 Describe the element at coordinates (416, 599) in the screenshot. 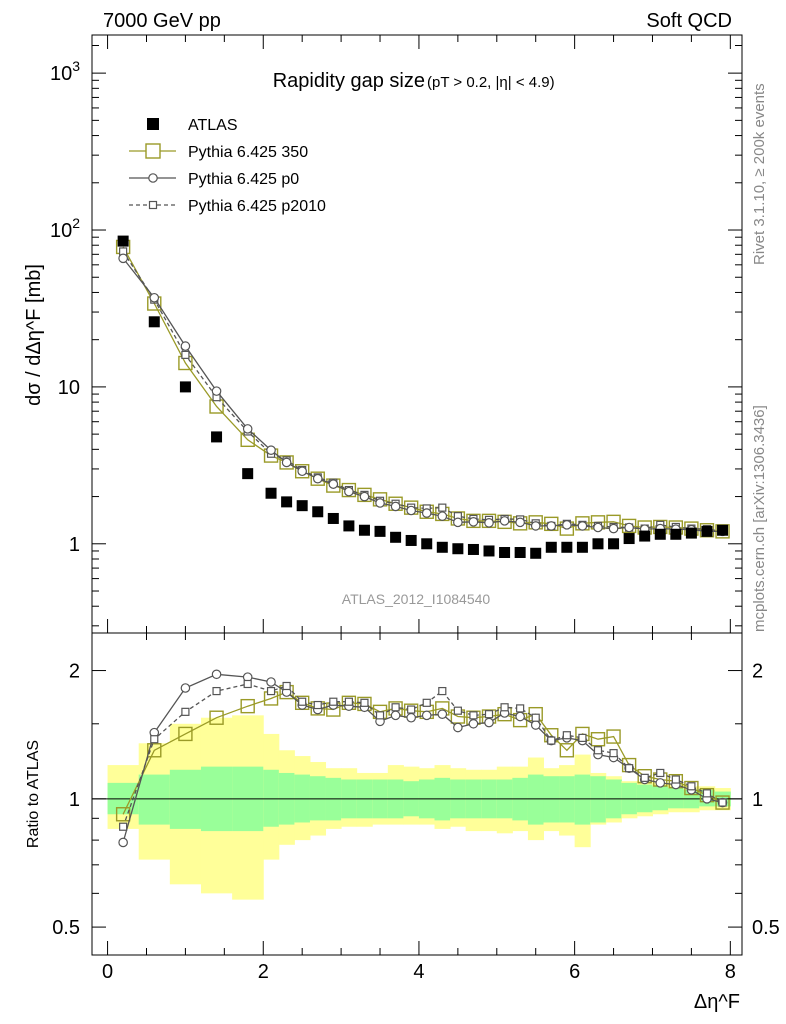

I see `analysis-tag: ATLAS_2012_I1084540` at that location.